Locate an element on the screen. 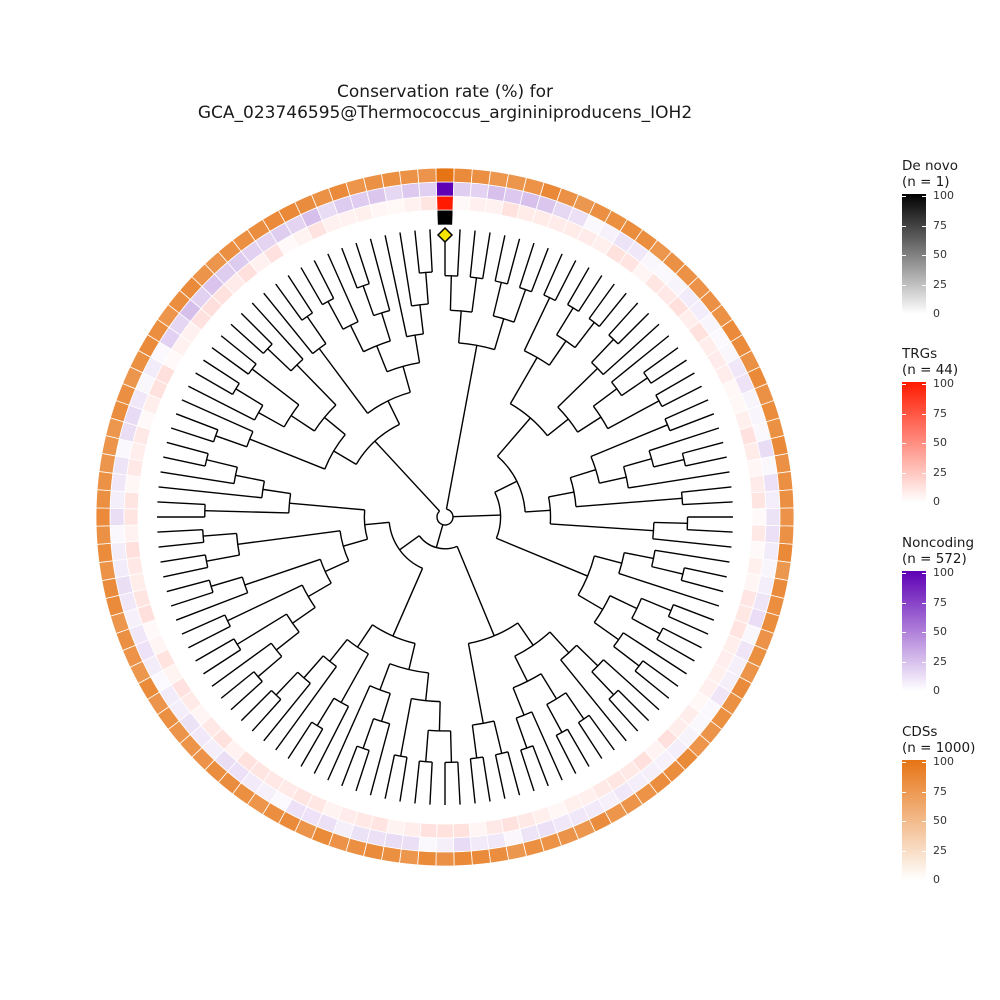  legend-tick-label: 75 is located at coordinates (940, 791).